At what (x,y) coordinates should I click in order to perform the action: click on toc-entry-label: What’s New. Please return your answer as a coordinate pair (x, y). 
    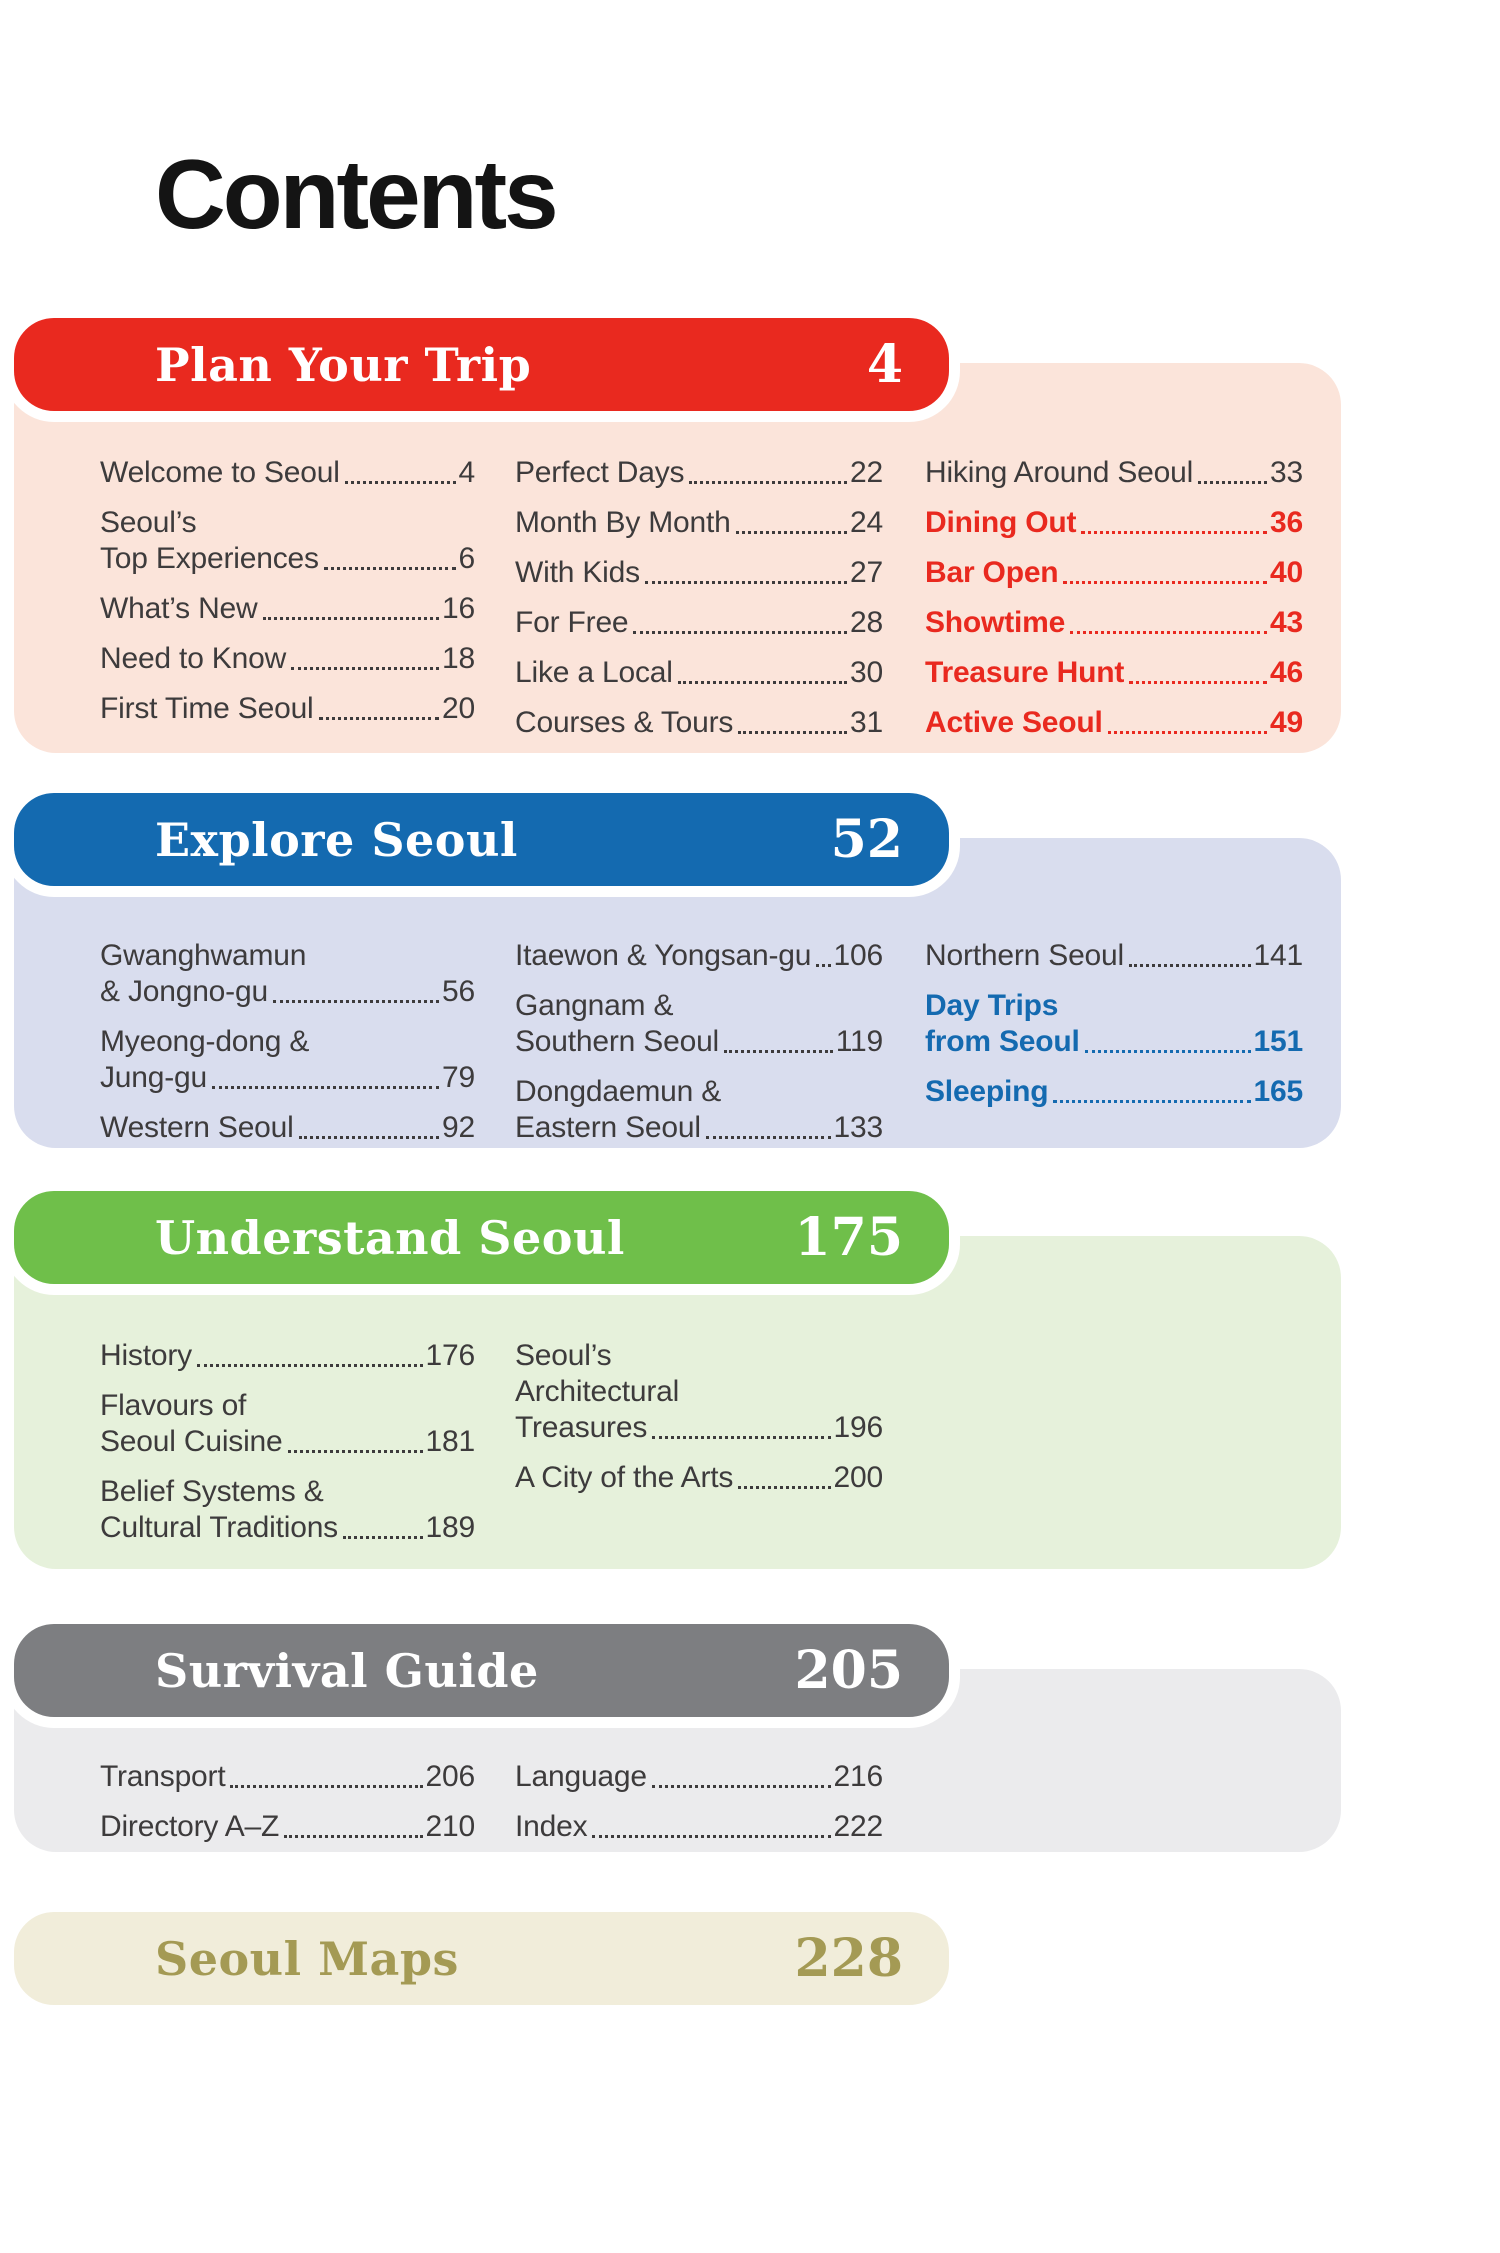
    Looking at the image, I should click on (179, 608).